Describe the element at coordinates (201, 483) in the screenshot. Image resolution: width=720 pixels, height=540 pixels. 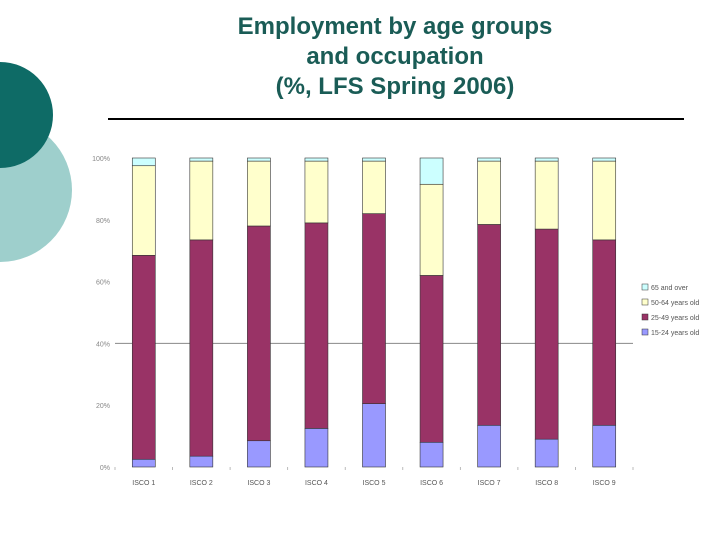
I see `x-category-label: ISCO 2` at that location.